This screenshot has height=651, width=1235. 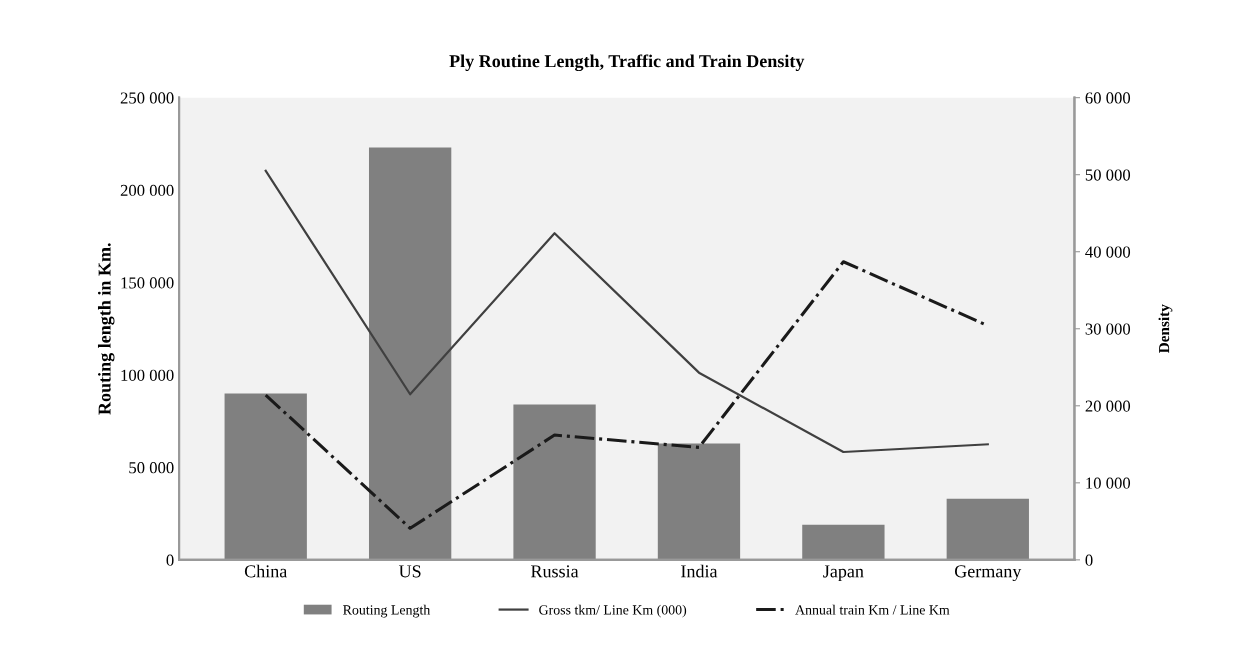 What do you see at coordinates (409, 571) in the screenshot?
I see `x-tick-label: US` at bounding box center [409, 571].